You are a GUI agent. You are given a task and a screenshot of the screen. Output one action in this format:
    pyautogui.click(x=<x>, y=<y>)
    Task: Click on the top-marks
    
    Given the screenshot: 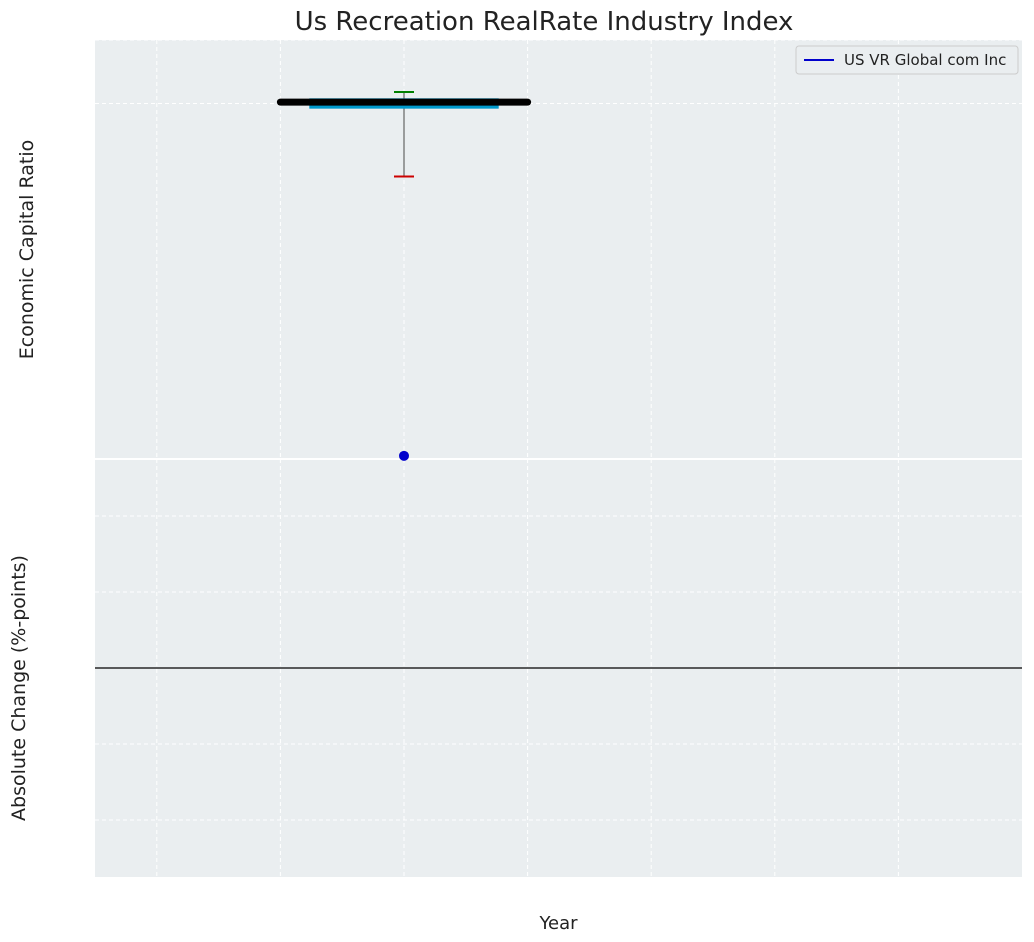 What is the action you would take?
    pyautogui.click(x=404, y=134)
    